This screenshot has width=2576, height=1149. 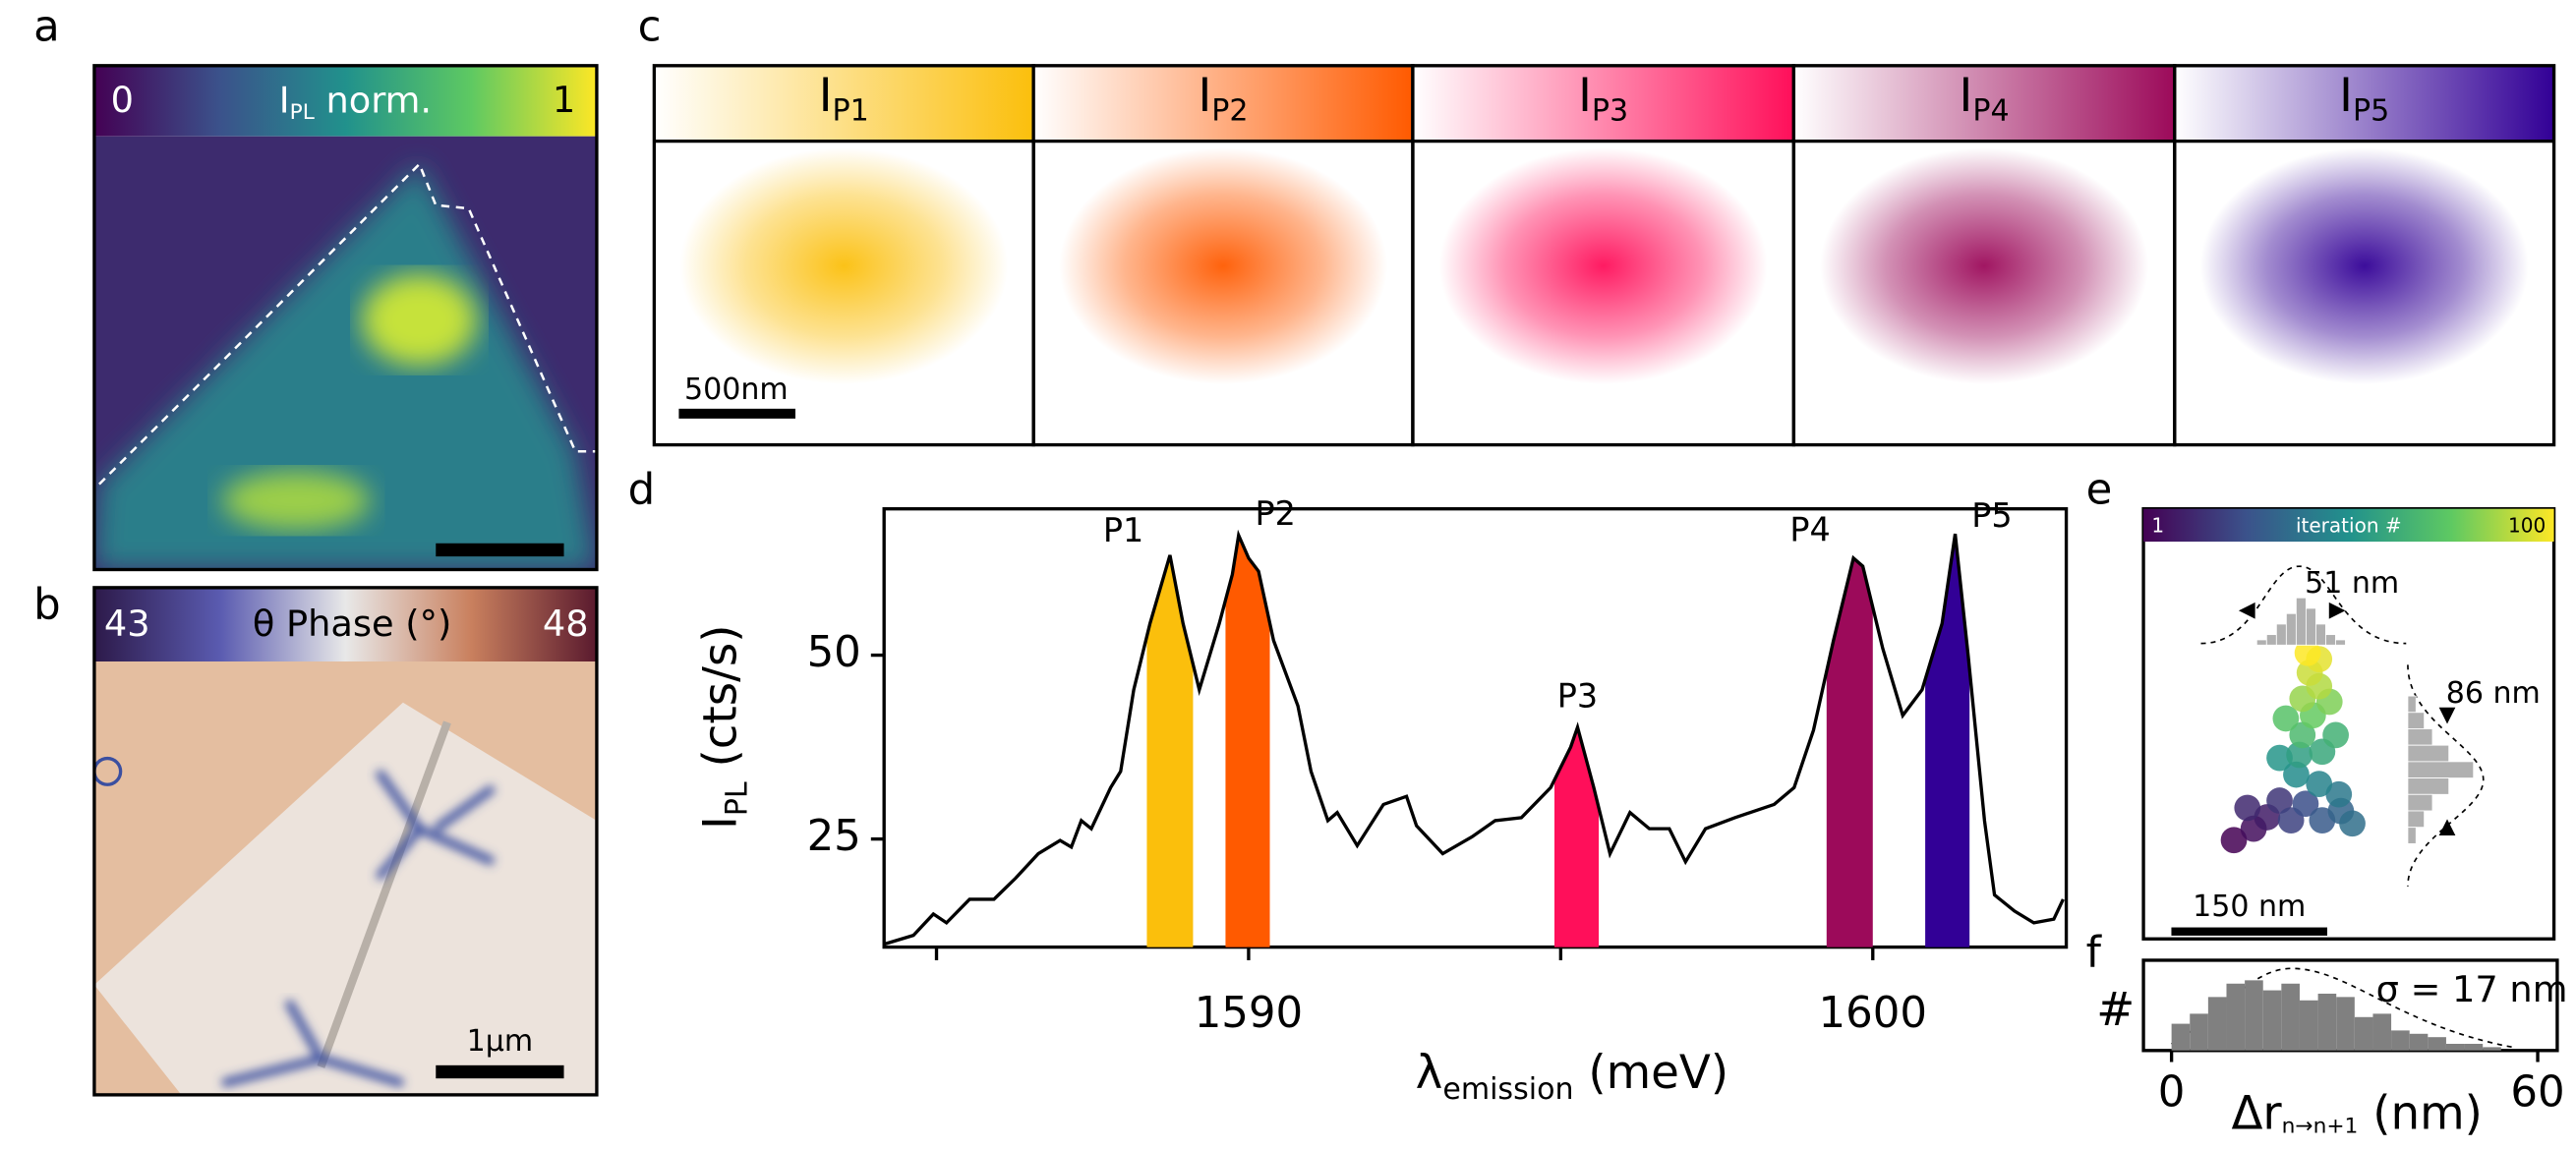 What do you see at coordinates (650, 27) in the screenshot?
I see `panel-letter: c` at bounding box center [650, 27].